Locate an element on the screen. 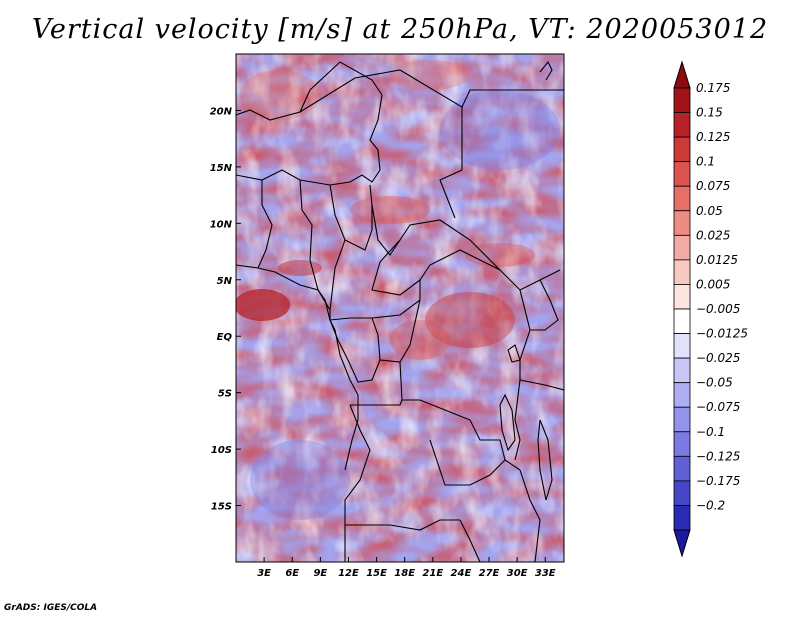 Image resolution: width=800 pixels, height=618 pixels. lon-tick-label: 30E is located at coordinates (517, 573).